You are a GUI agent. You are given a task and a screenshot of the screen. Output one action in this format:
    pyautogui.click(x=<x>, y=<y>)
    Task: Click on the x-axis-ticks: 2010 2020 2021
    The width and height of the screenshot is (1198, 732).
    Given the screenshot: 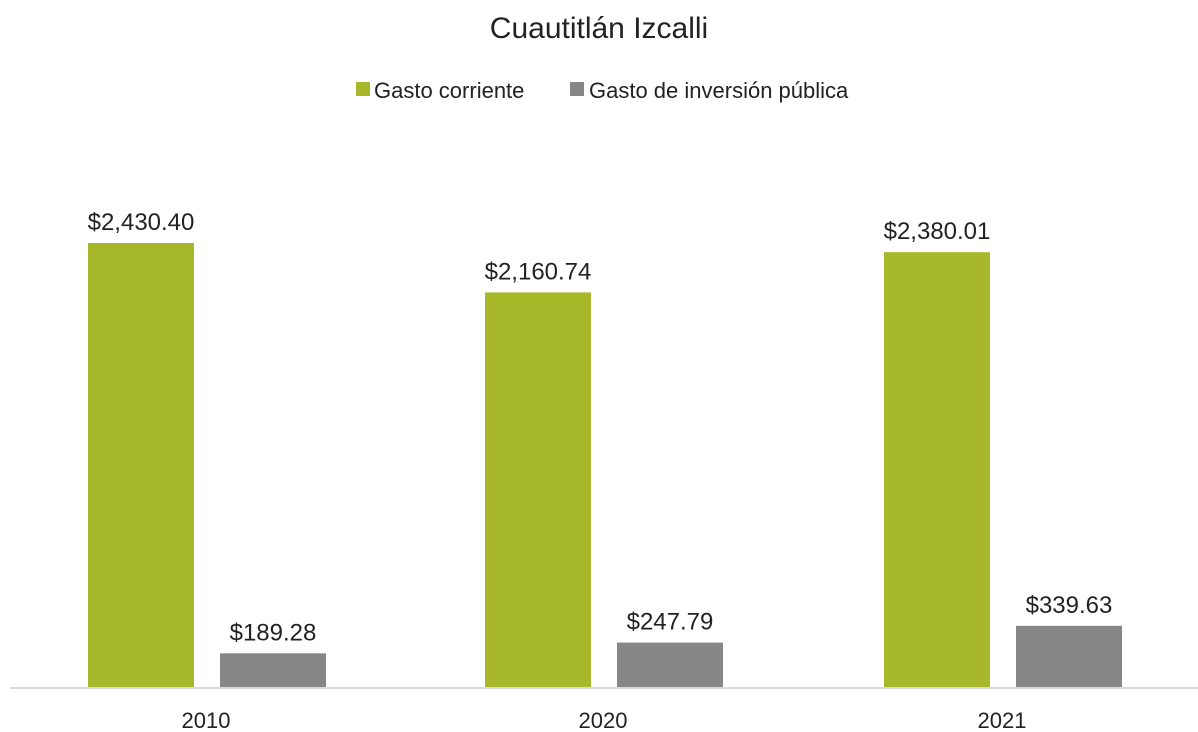 What is the action you would take?
    pyautogui.click(x=604, y=720)
    